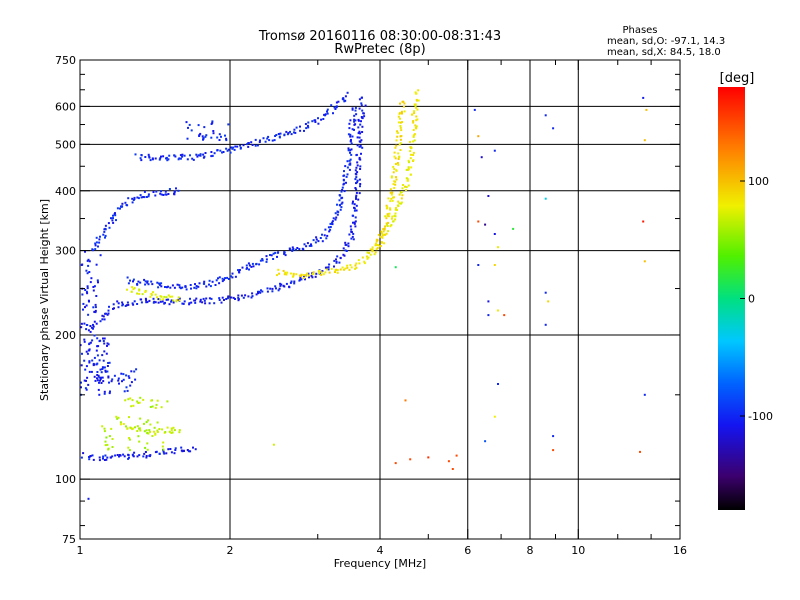  What do you see at coordinates (530, 550) in the screenshot?
I see `x-tick-label: 8` at bounding box center [530, 550].